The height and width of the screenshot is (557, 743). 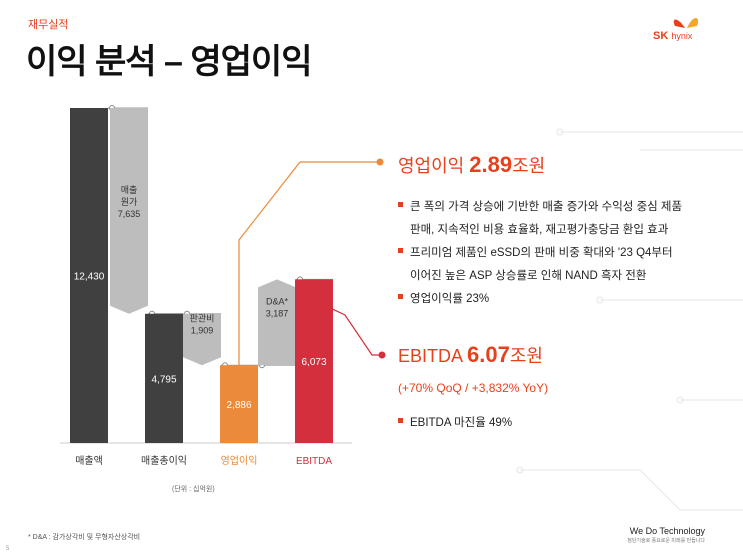 I want to click on data-label: 12,430, so click(x=89, y=277).